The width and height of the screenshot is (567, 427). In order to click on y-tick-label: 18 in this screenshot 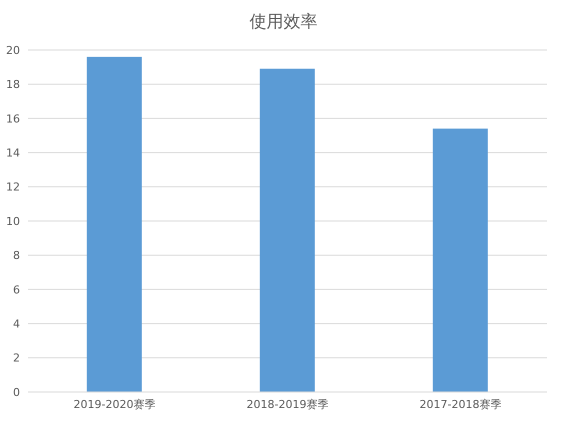, I will do `click(13, 85)`.